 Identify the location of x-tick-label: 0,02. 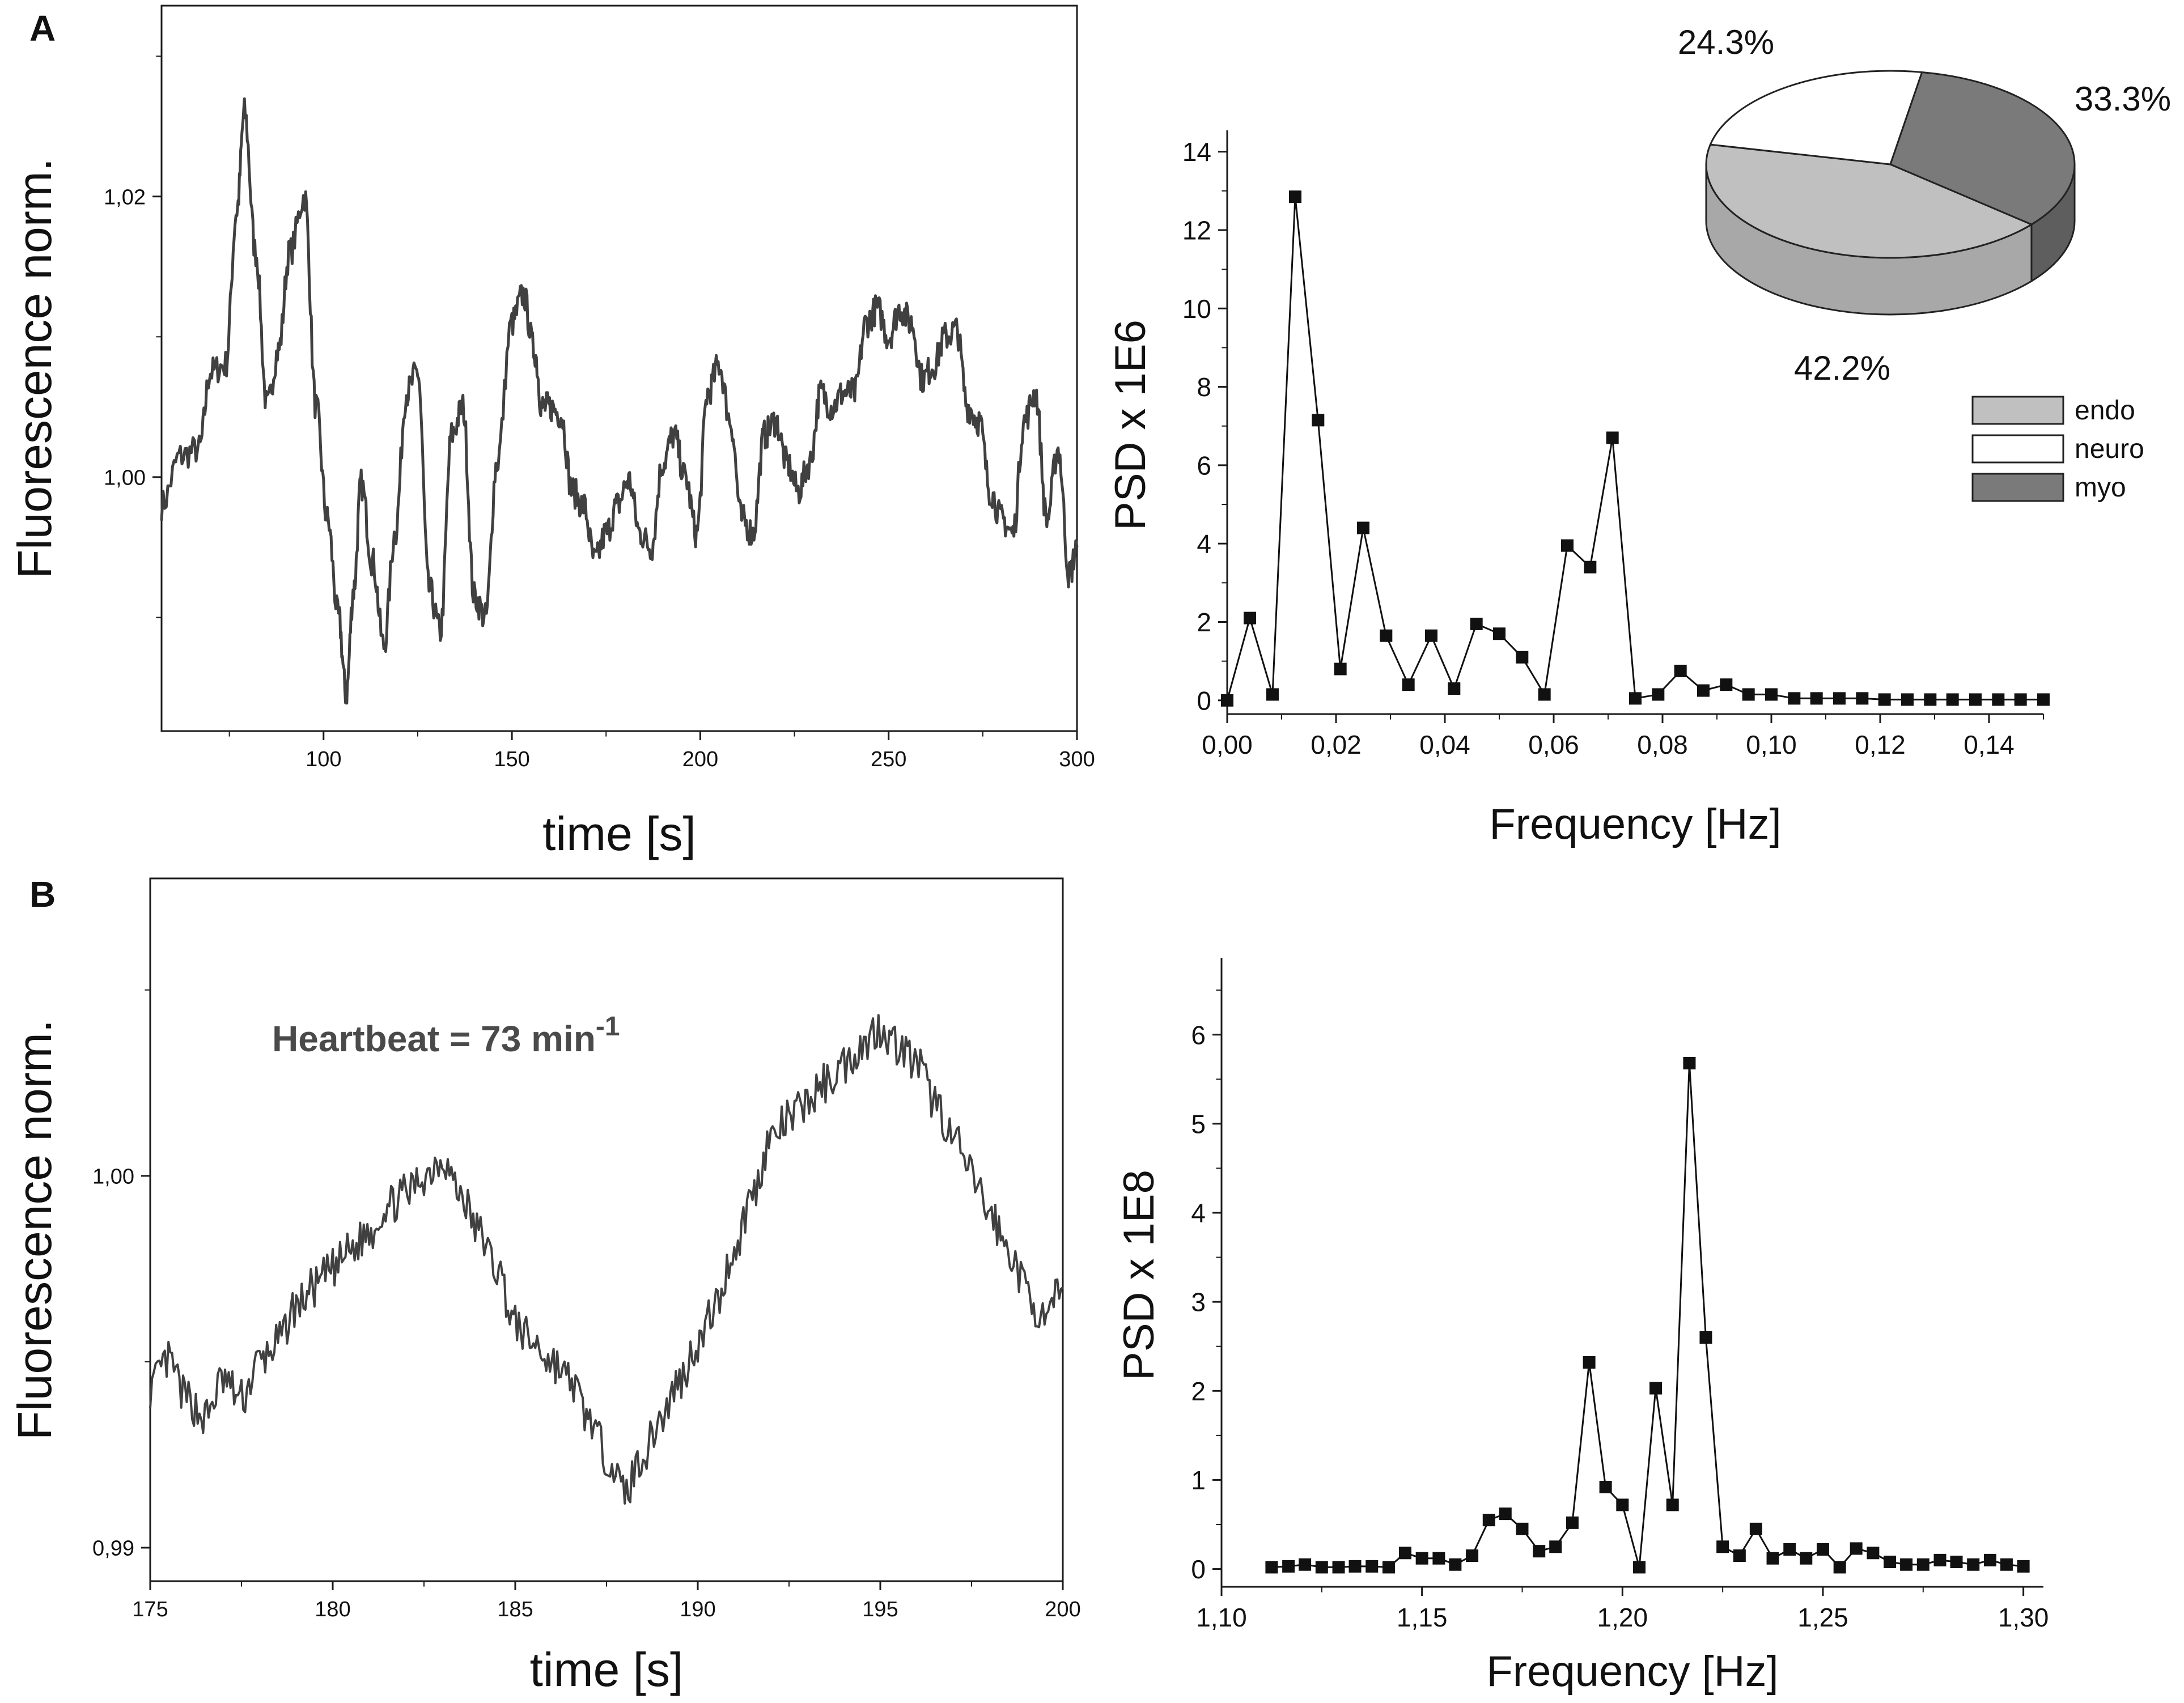
(1336, 744).